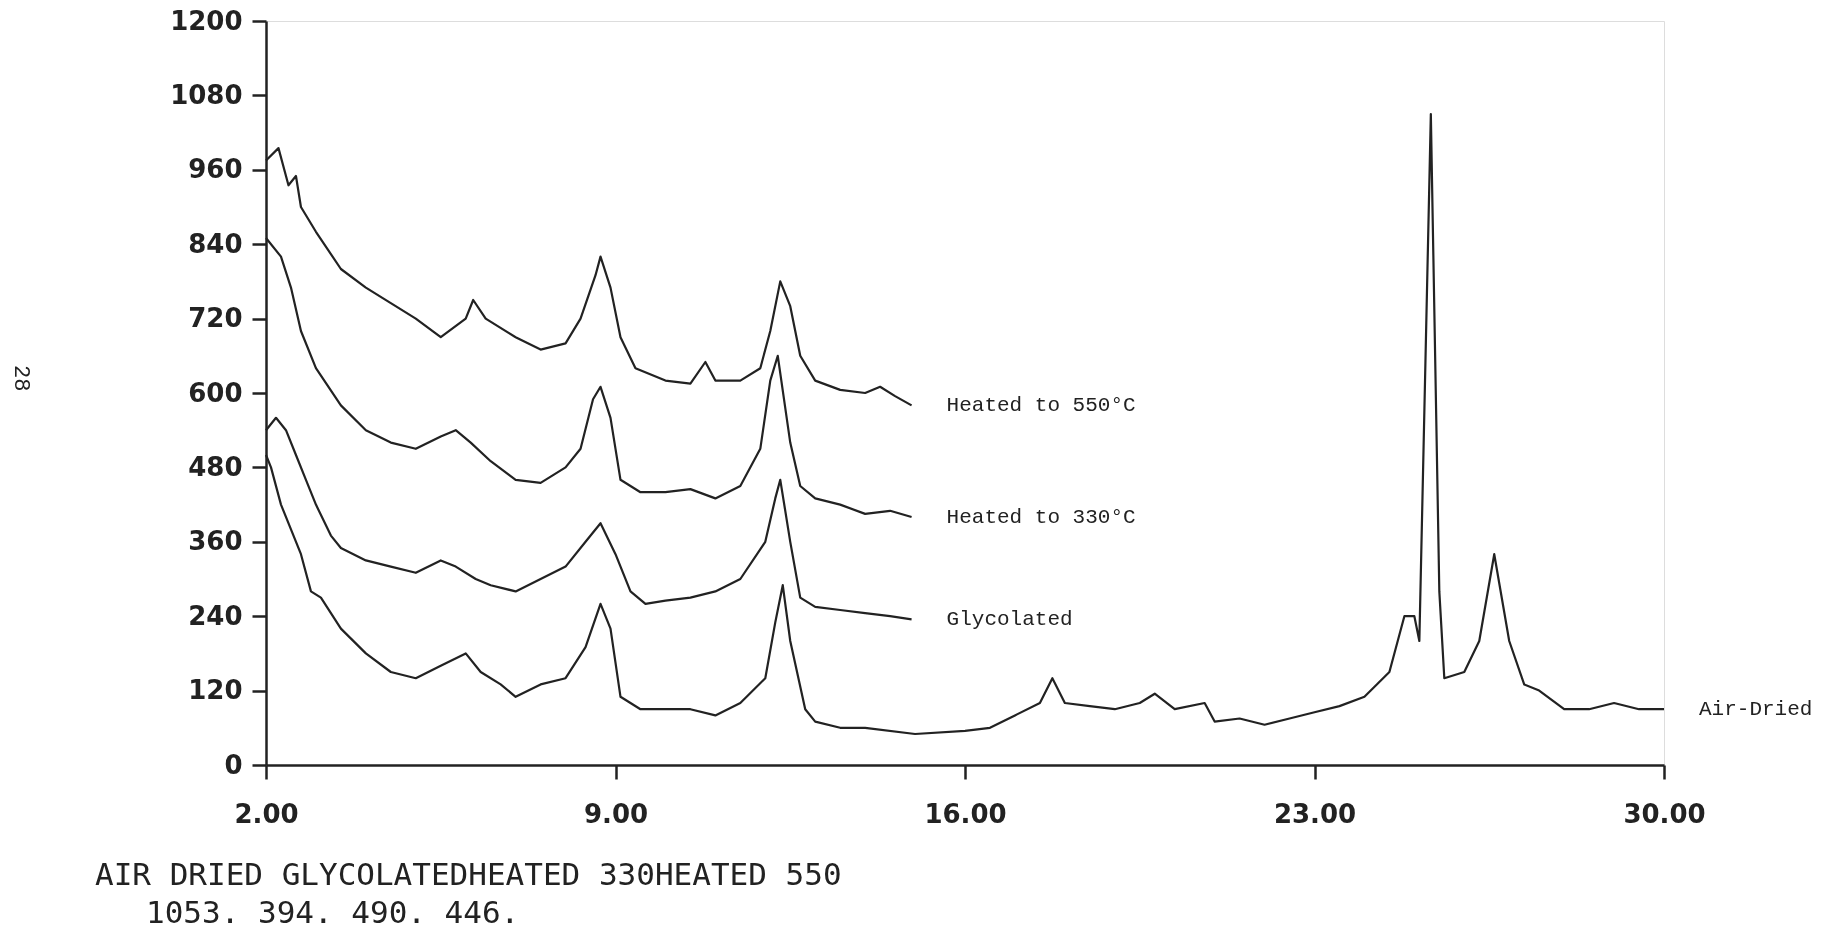 Image resolution: width=1827 pixels, height=931 pixels. I want to click on y-tick-label: 0, so click(233, 764).